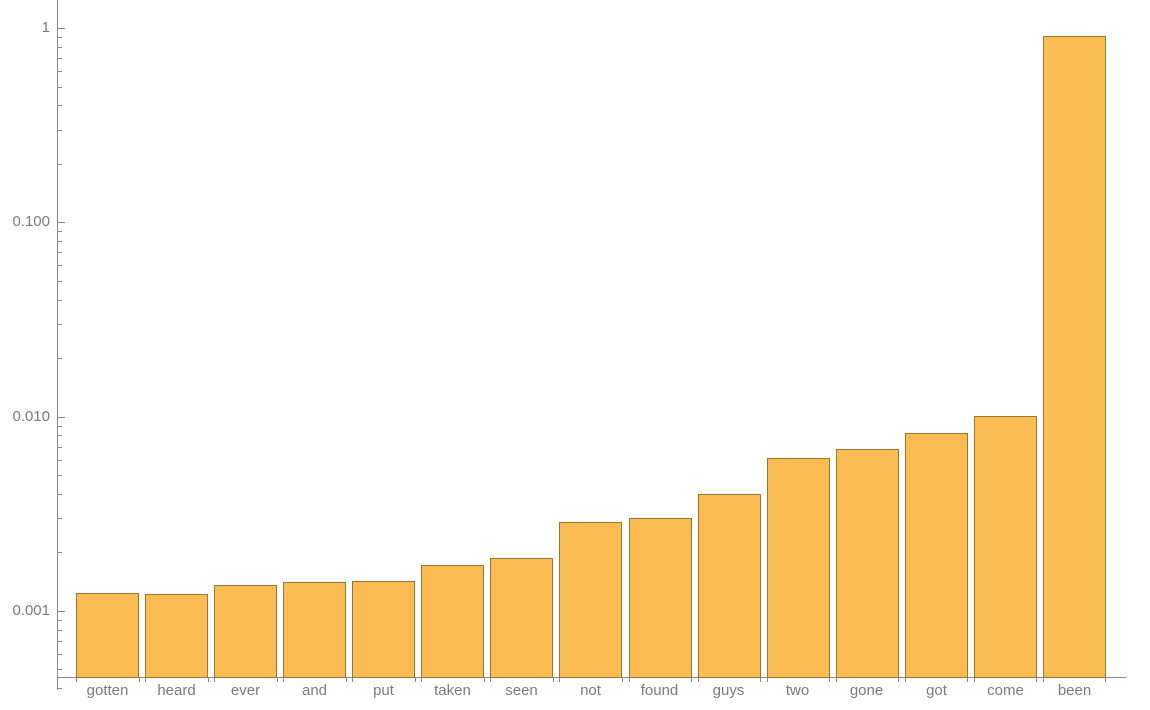 This screenshot has height=710, width=1150. What do you see at coordinates (107, 690) in the screenshot?
I see `x-category-label: gotten` at bounding box center [107, 690].